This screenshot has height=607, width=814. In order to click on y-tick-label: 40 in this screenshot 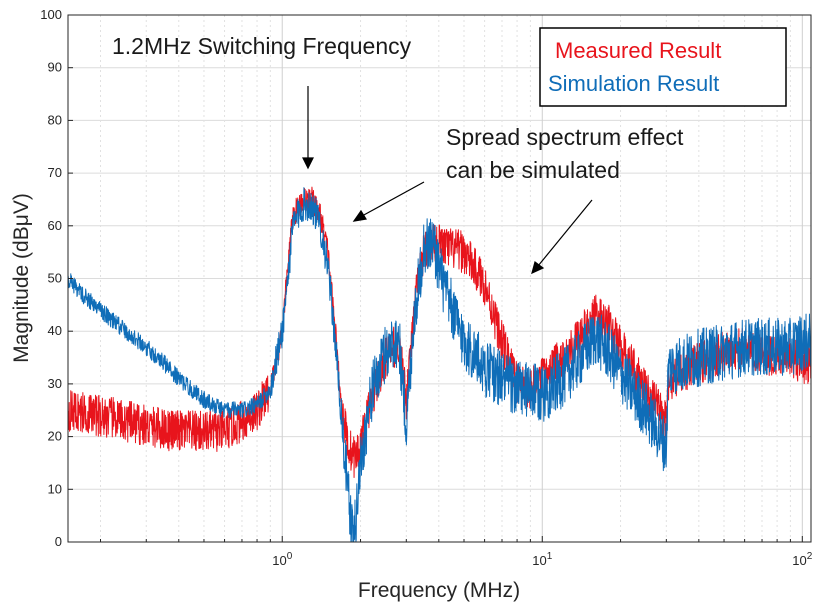, I will do `click(55, 330)`.